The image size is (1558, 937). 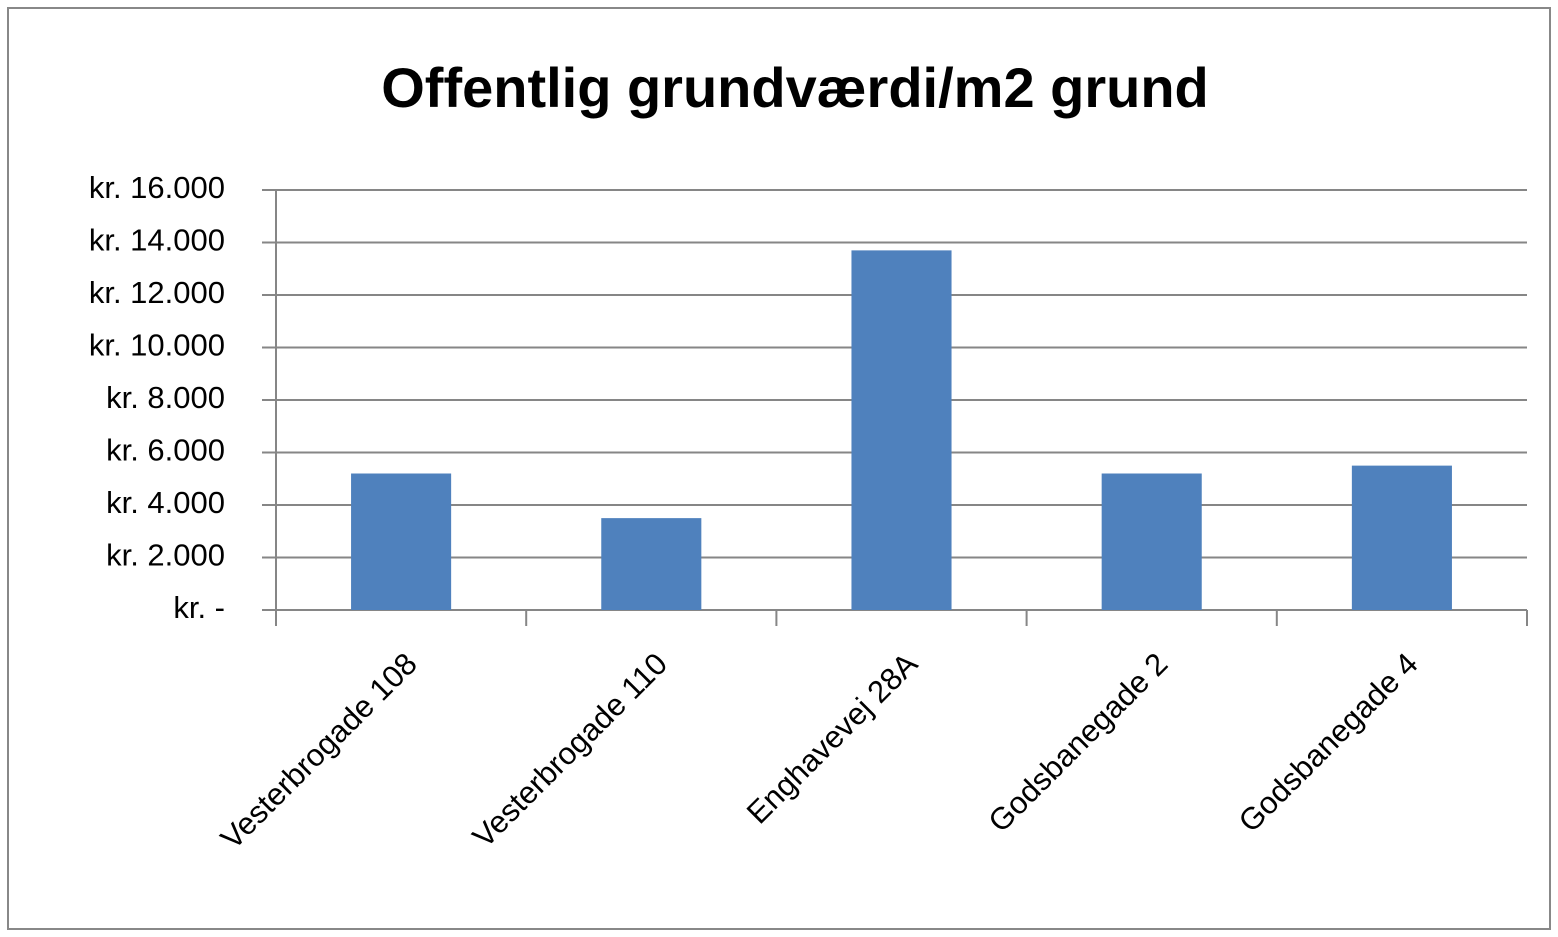 I want to click on y-tick-label: kr. 6.000, so click(x=165, y=450).